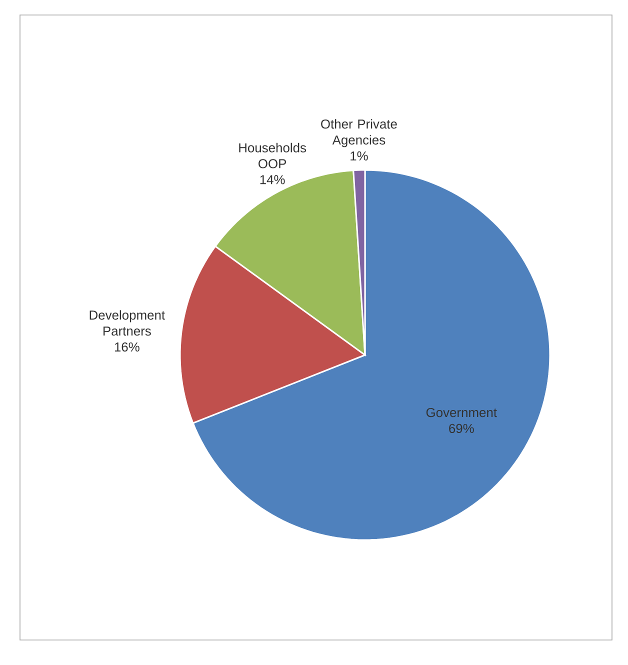 Image resolution: width=628 pixels, height=665 pixels. I want to click on slice-label: Other Private Agencies, so click(359, 133).